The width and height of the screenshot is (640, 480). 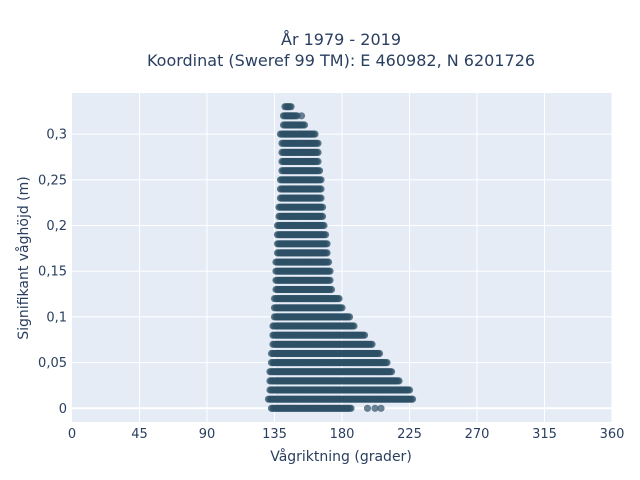 I want to click on x-tick-label: 225, so click(x=409, y=434).